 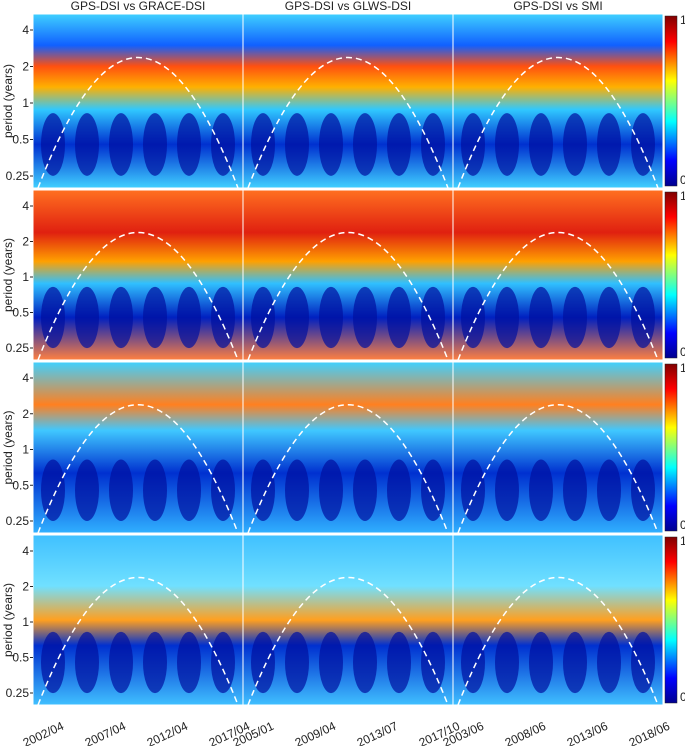 What do you see at coordinates (650, 732) in the screenshot?
I see `x-tick-label: 2018/06` at bounding box center [650, 732].